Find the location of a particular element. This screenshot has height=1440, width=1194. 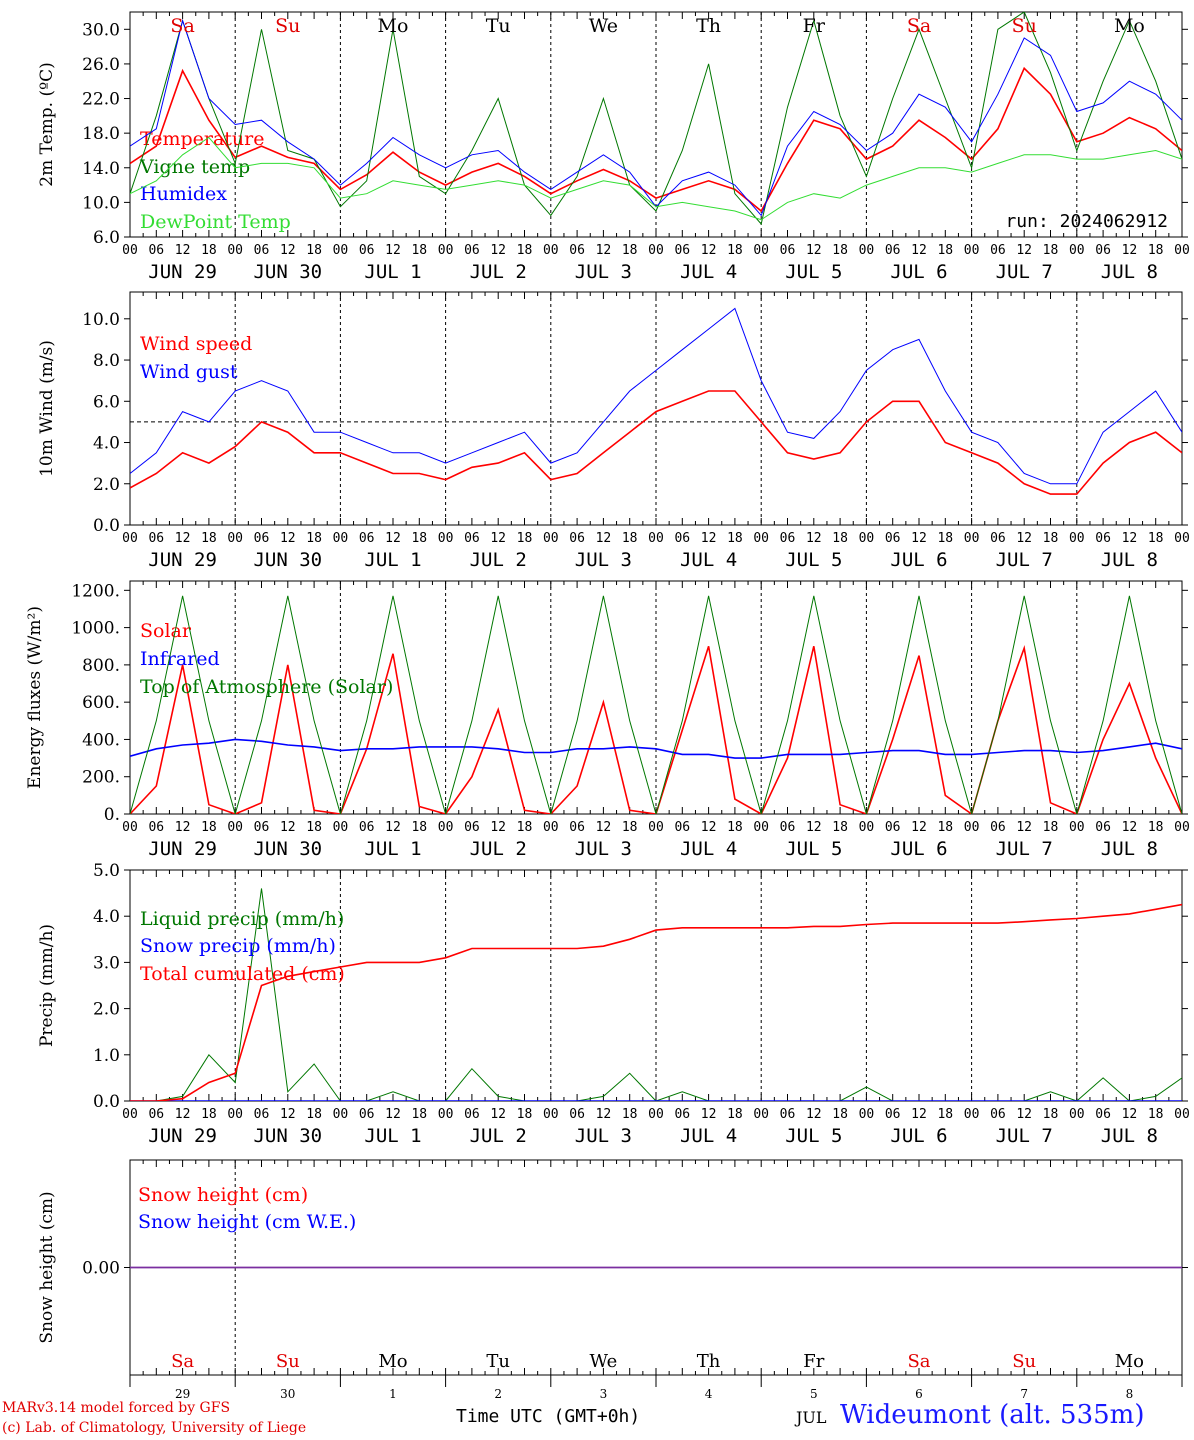

day-number-label: 5 is located at coordinates (814, 1394).